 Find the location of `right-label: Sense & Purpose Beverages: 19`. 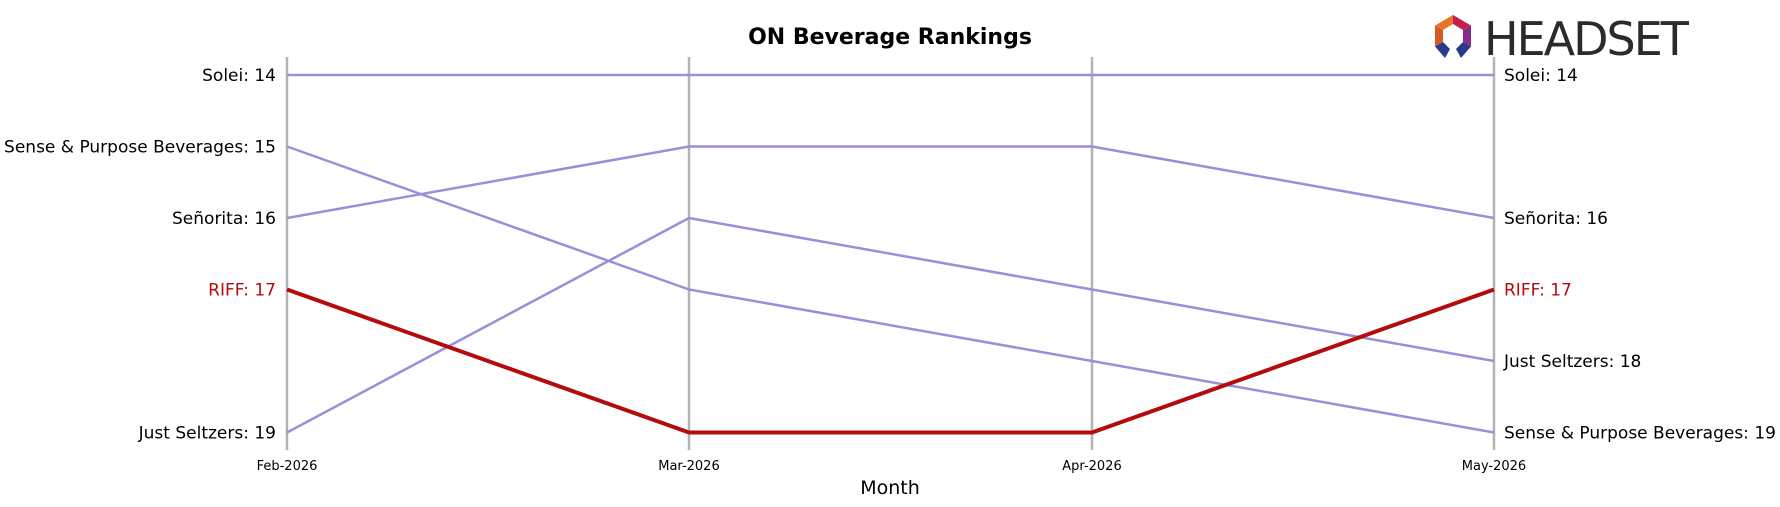

right-label: Sense & Purpose Beverages: 19 is located at coordinates (1640, 434).